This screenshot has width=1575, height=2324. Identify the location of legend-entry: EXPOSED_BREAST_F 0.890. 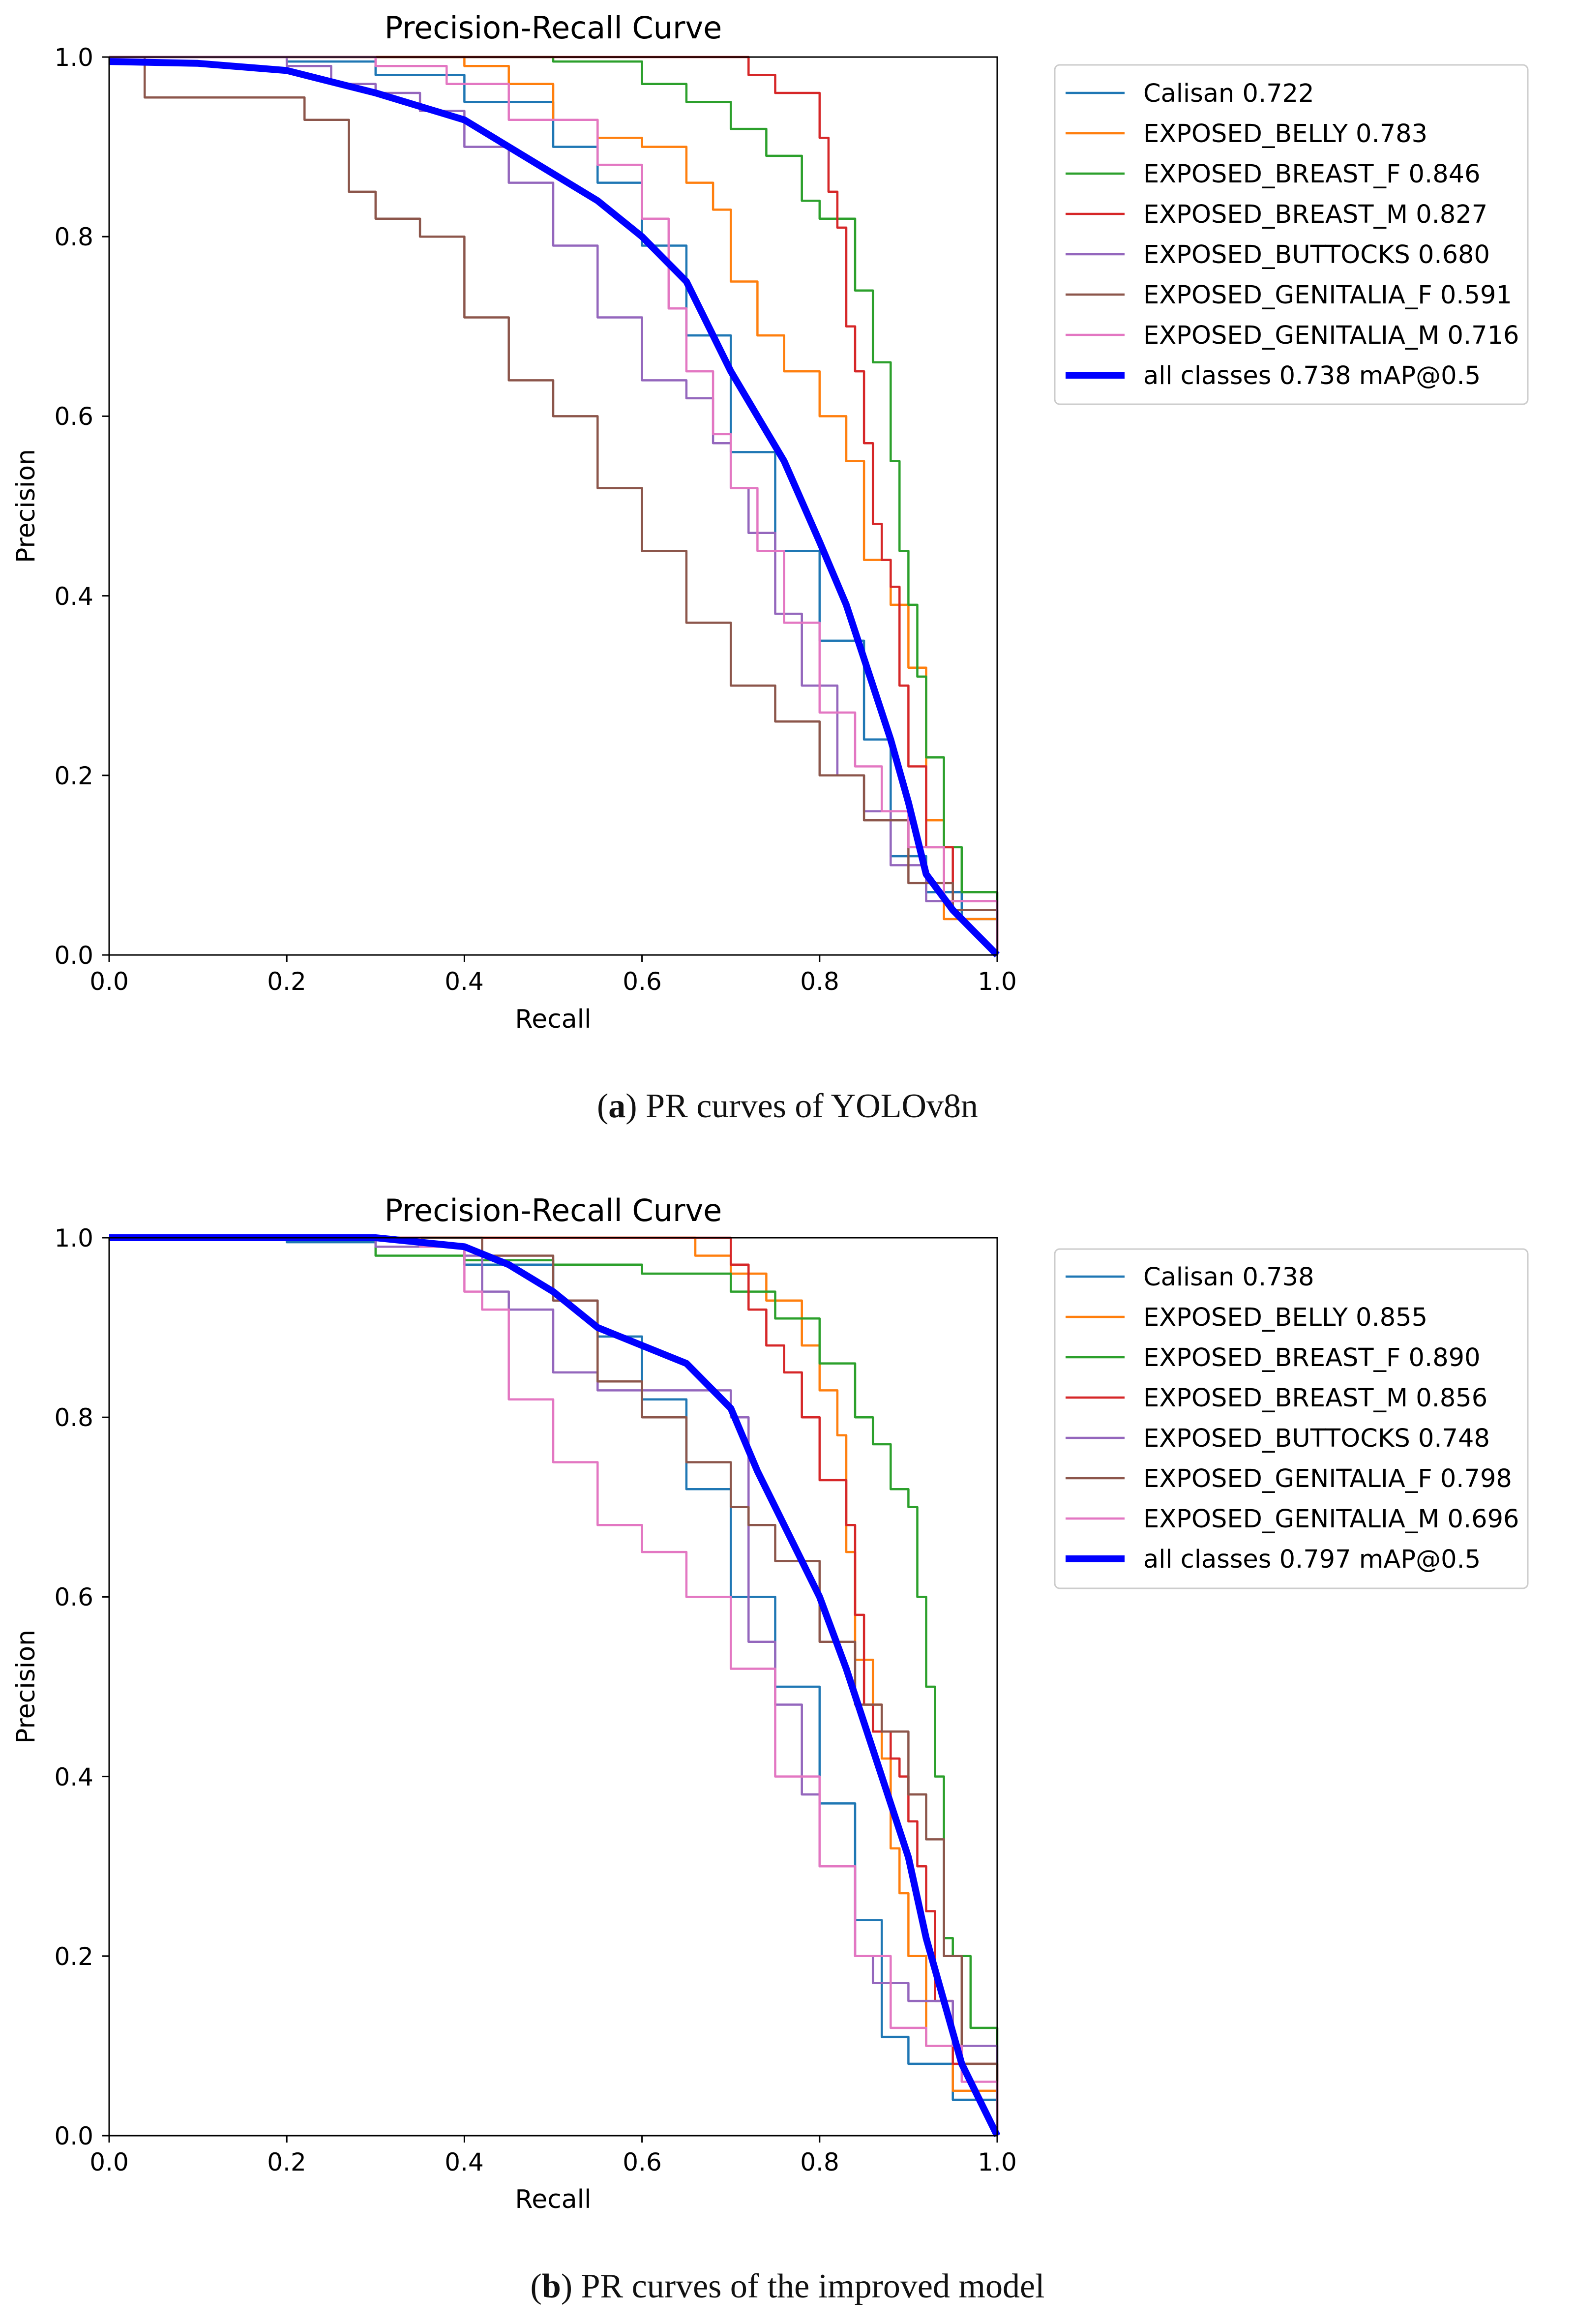
(1312, 1357).